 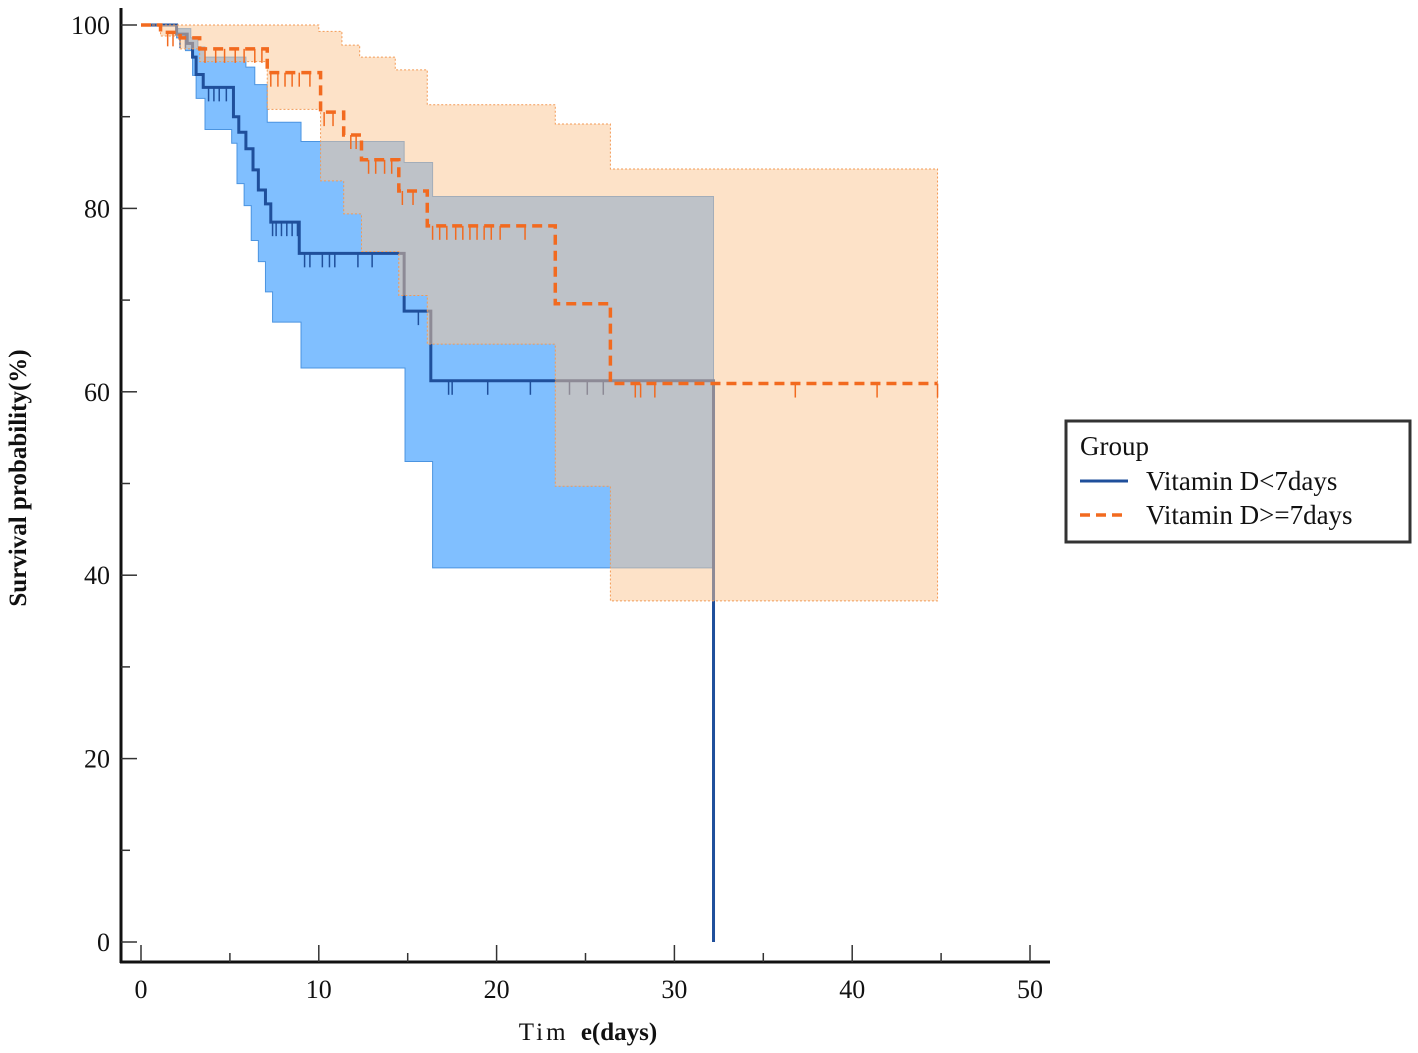 What do you see at coordinates (544, 1032) in the screenshot?
I see `x-axis-title-part-1: Tim` at bounding box center [544, 1032].